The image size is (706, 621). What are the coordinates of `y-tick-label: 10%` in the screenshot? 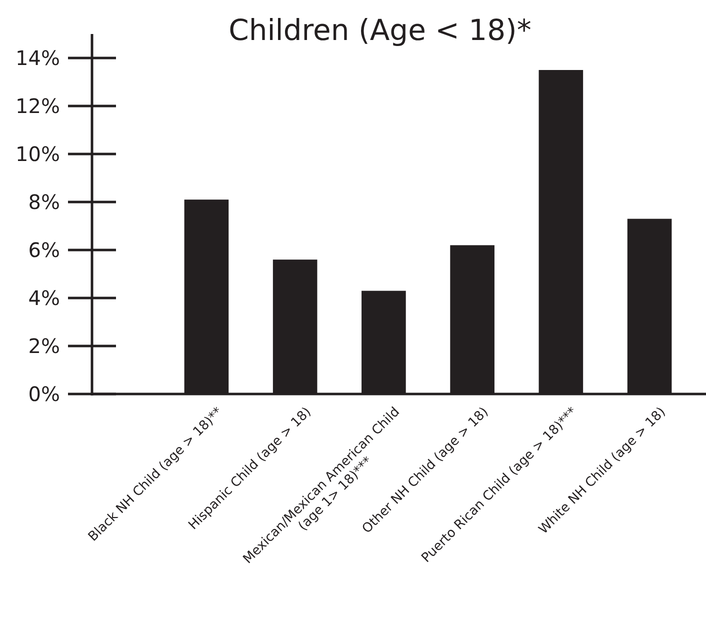 It's located at (38, 154).